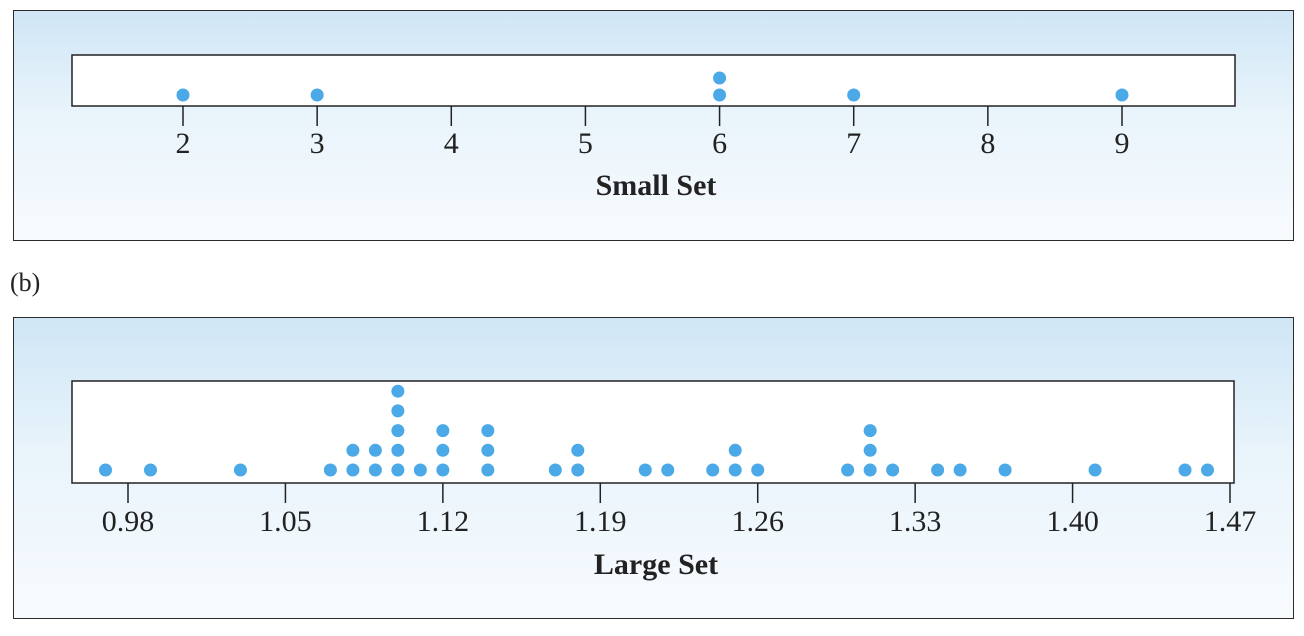 The image size is (1304, 636). What do you see at coordinates (1230, 521) in the screenshot?
I see `x-tick-label: 1.47` at bounding box center [1230, 521].